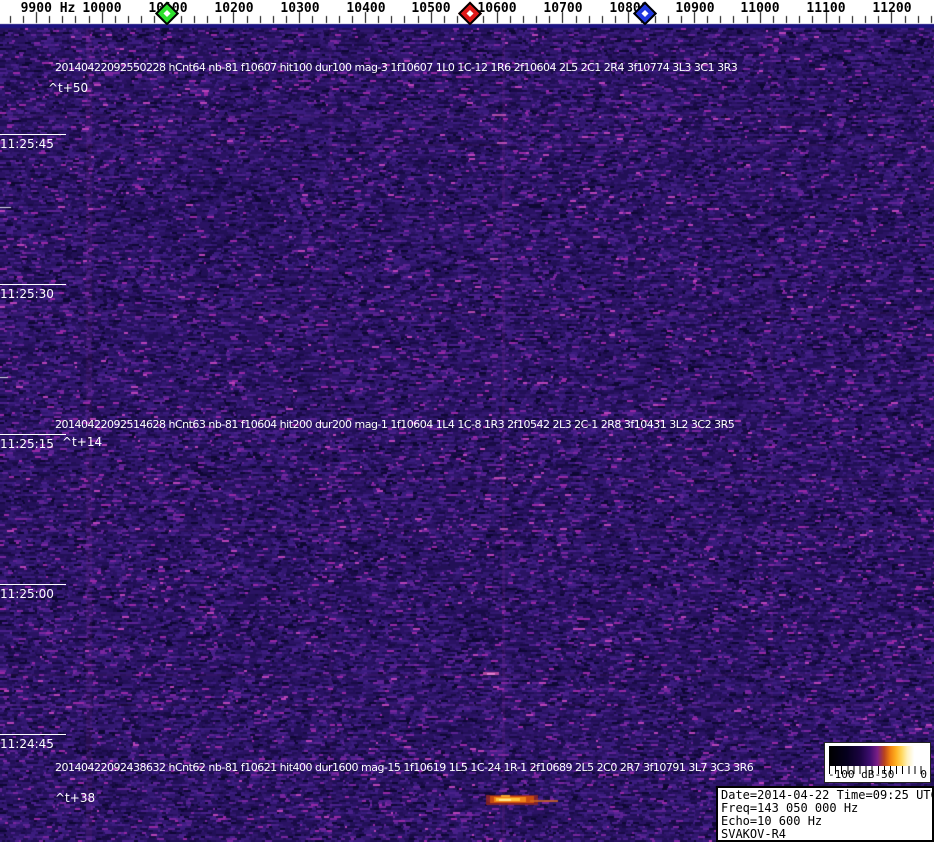 This screenshot has height=842, width=934. I want to click on db-scale-legend: -100 dB -50 0, so click(877, 762).